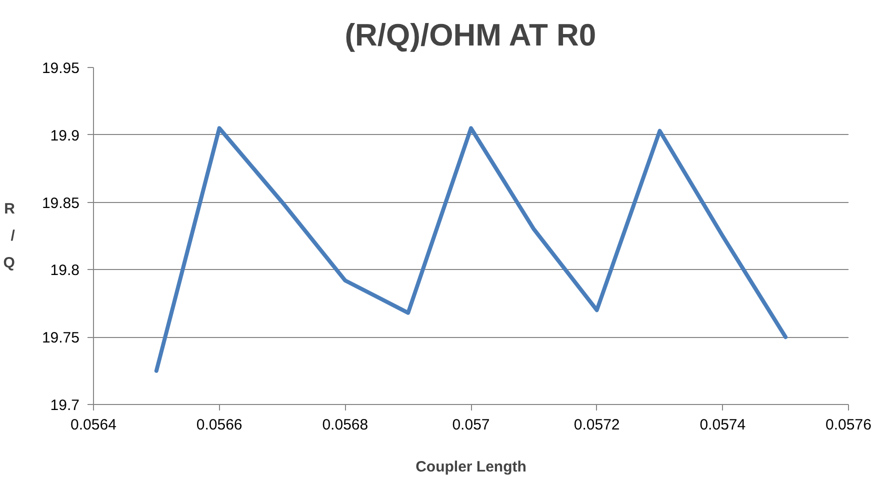 This screenshot has width=896, height=480. What do you see at coordinates (849, 425) in the screenshot?
I see `x-tick-label: 0.0576` at bounding box center [849, 425].